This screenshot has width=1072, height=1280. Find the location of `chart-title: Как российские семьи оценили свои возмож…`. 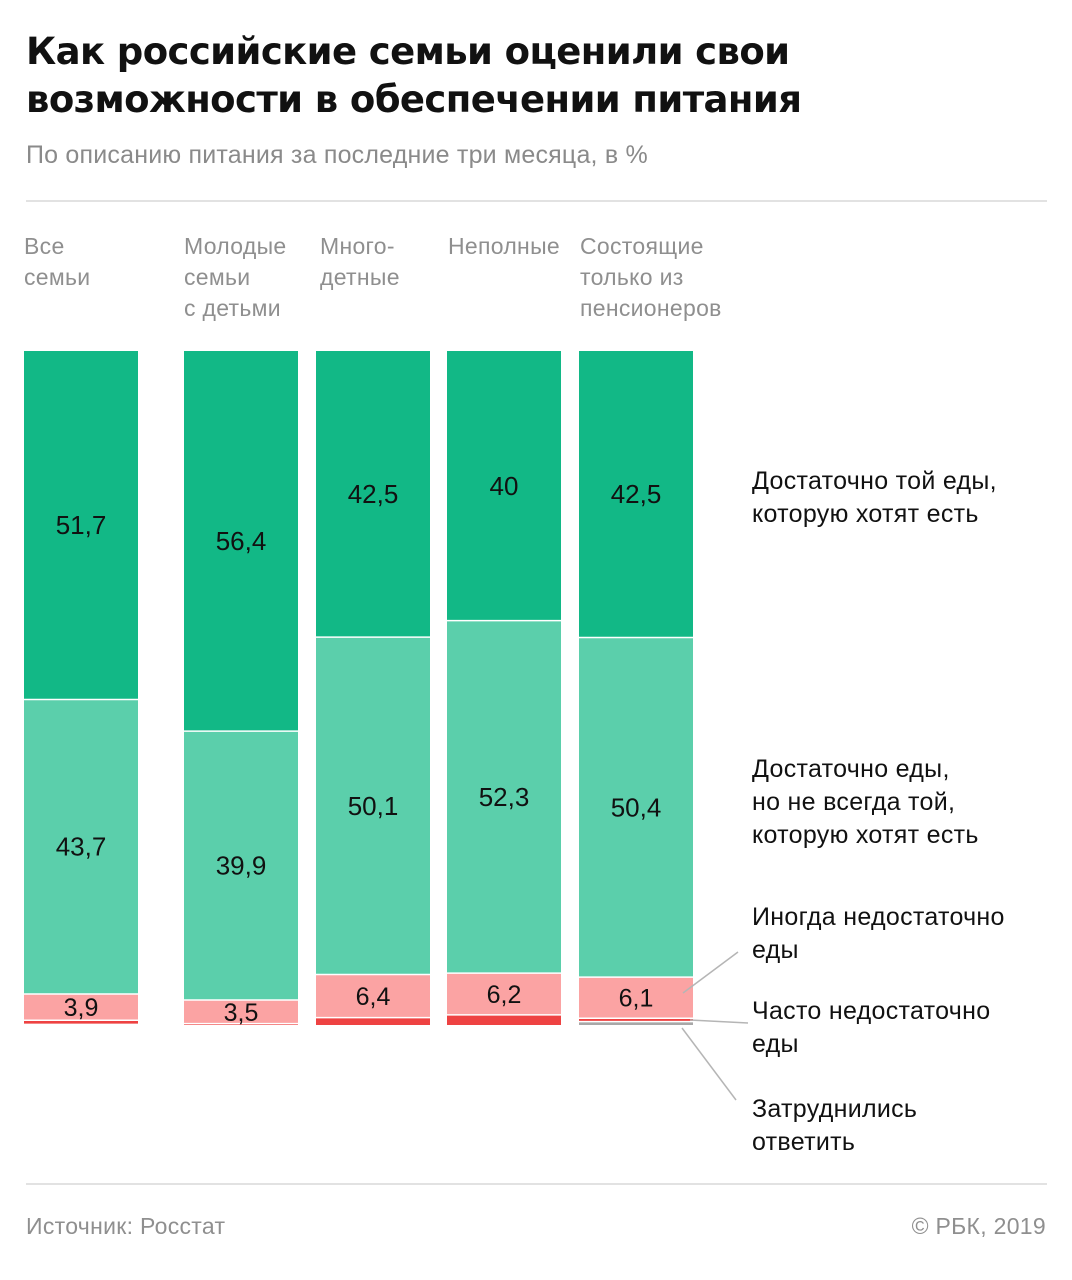

chart-title: Как российские семьи оценили свои возмож… is located at coordinates (526, 76).